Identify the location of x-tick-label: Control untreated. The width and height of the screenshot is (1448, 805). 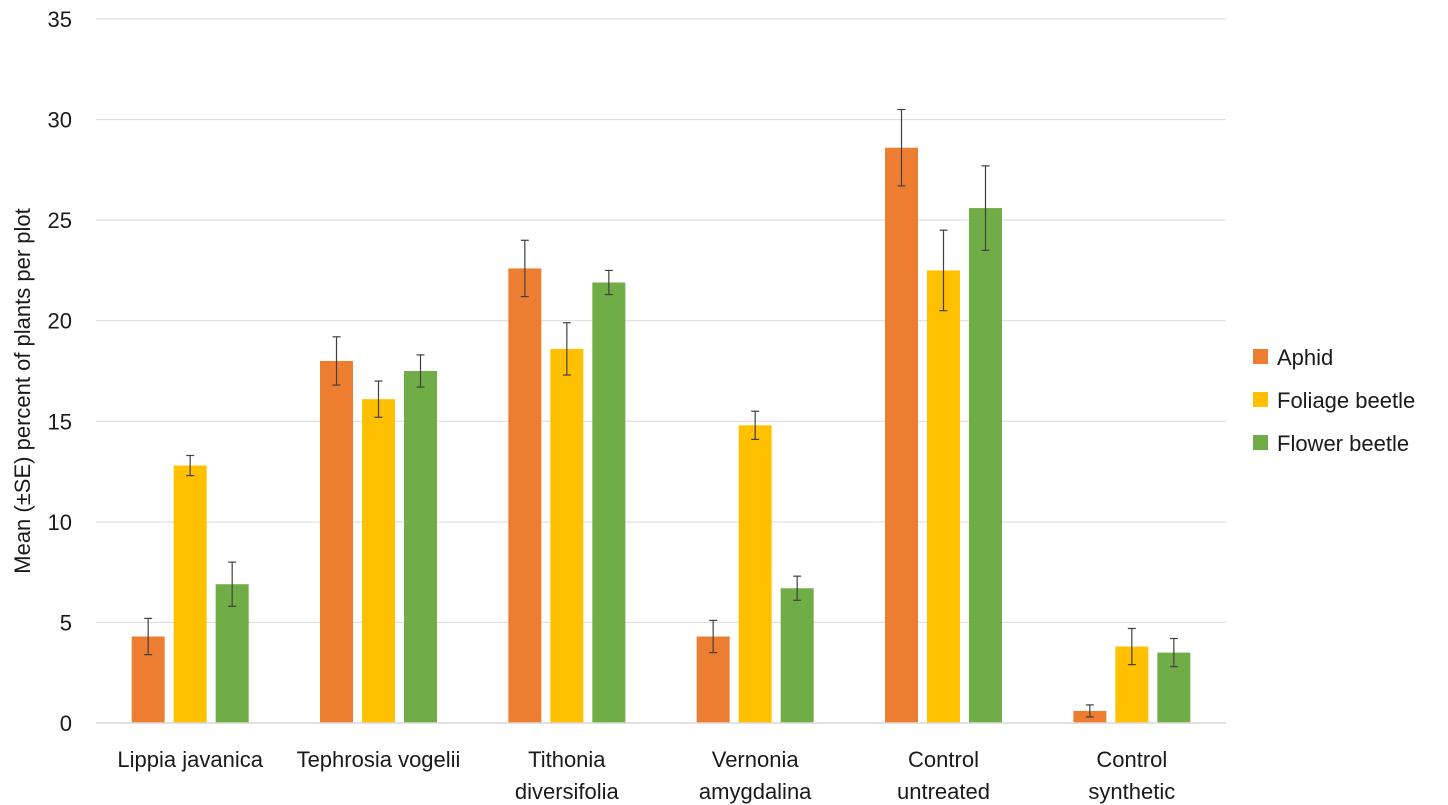
(943, 775).